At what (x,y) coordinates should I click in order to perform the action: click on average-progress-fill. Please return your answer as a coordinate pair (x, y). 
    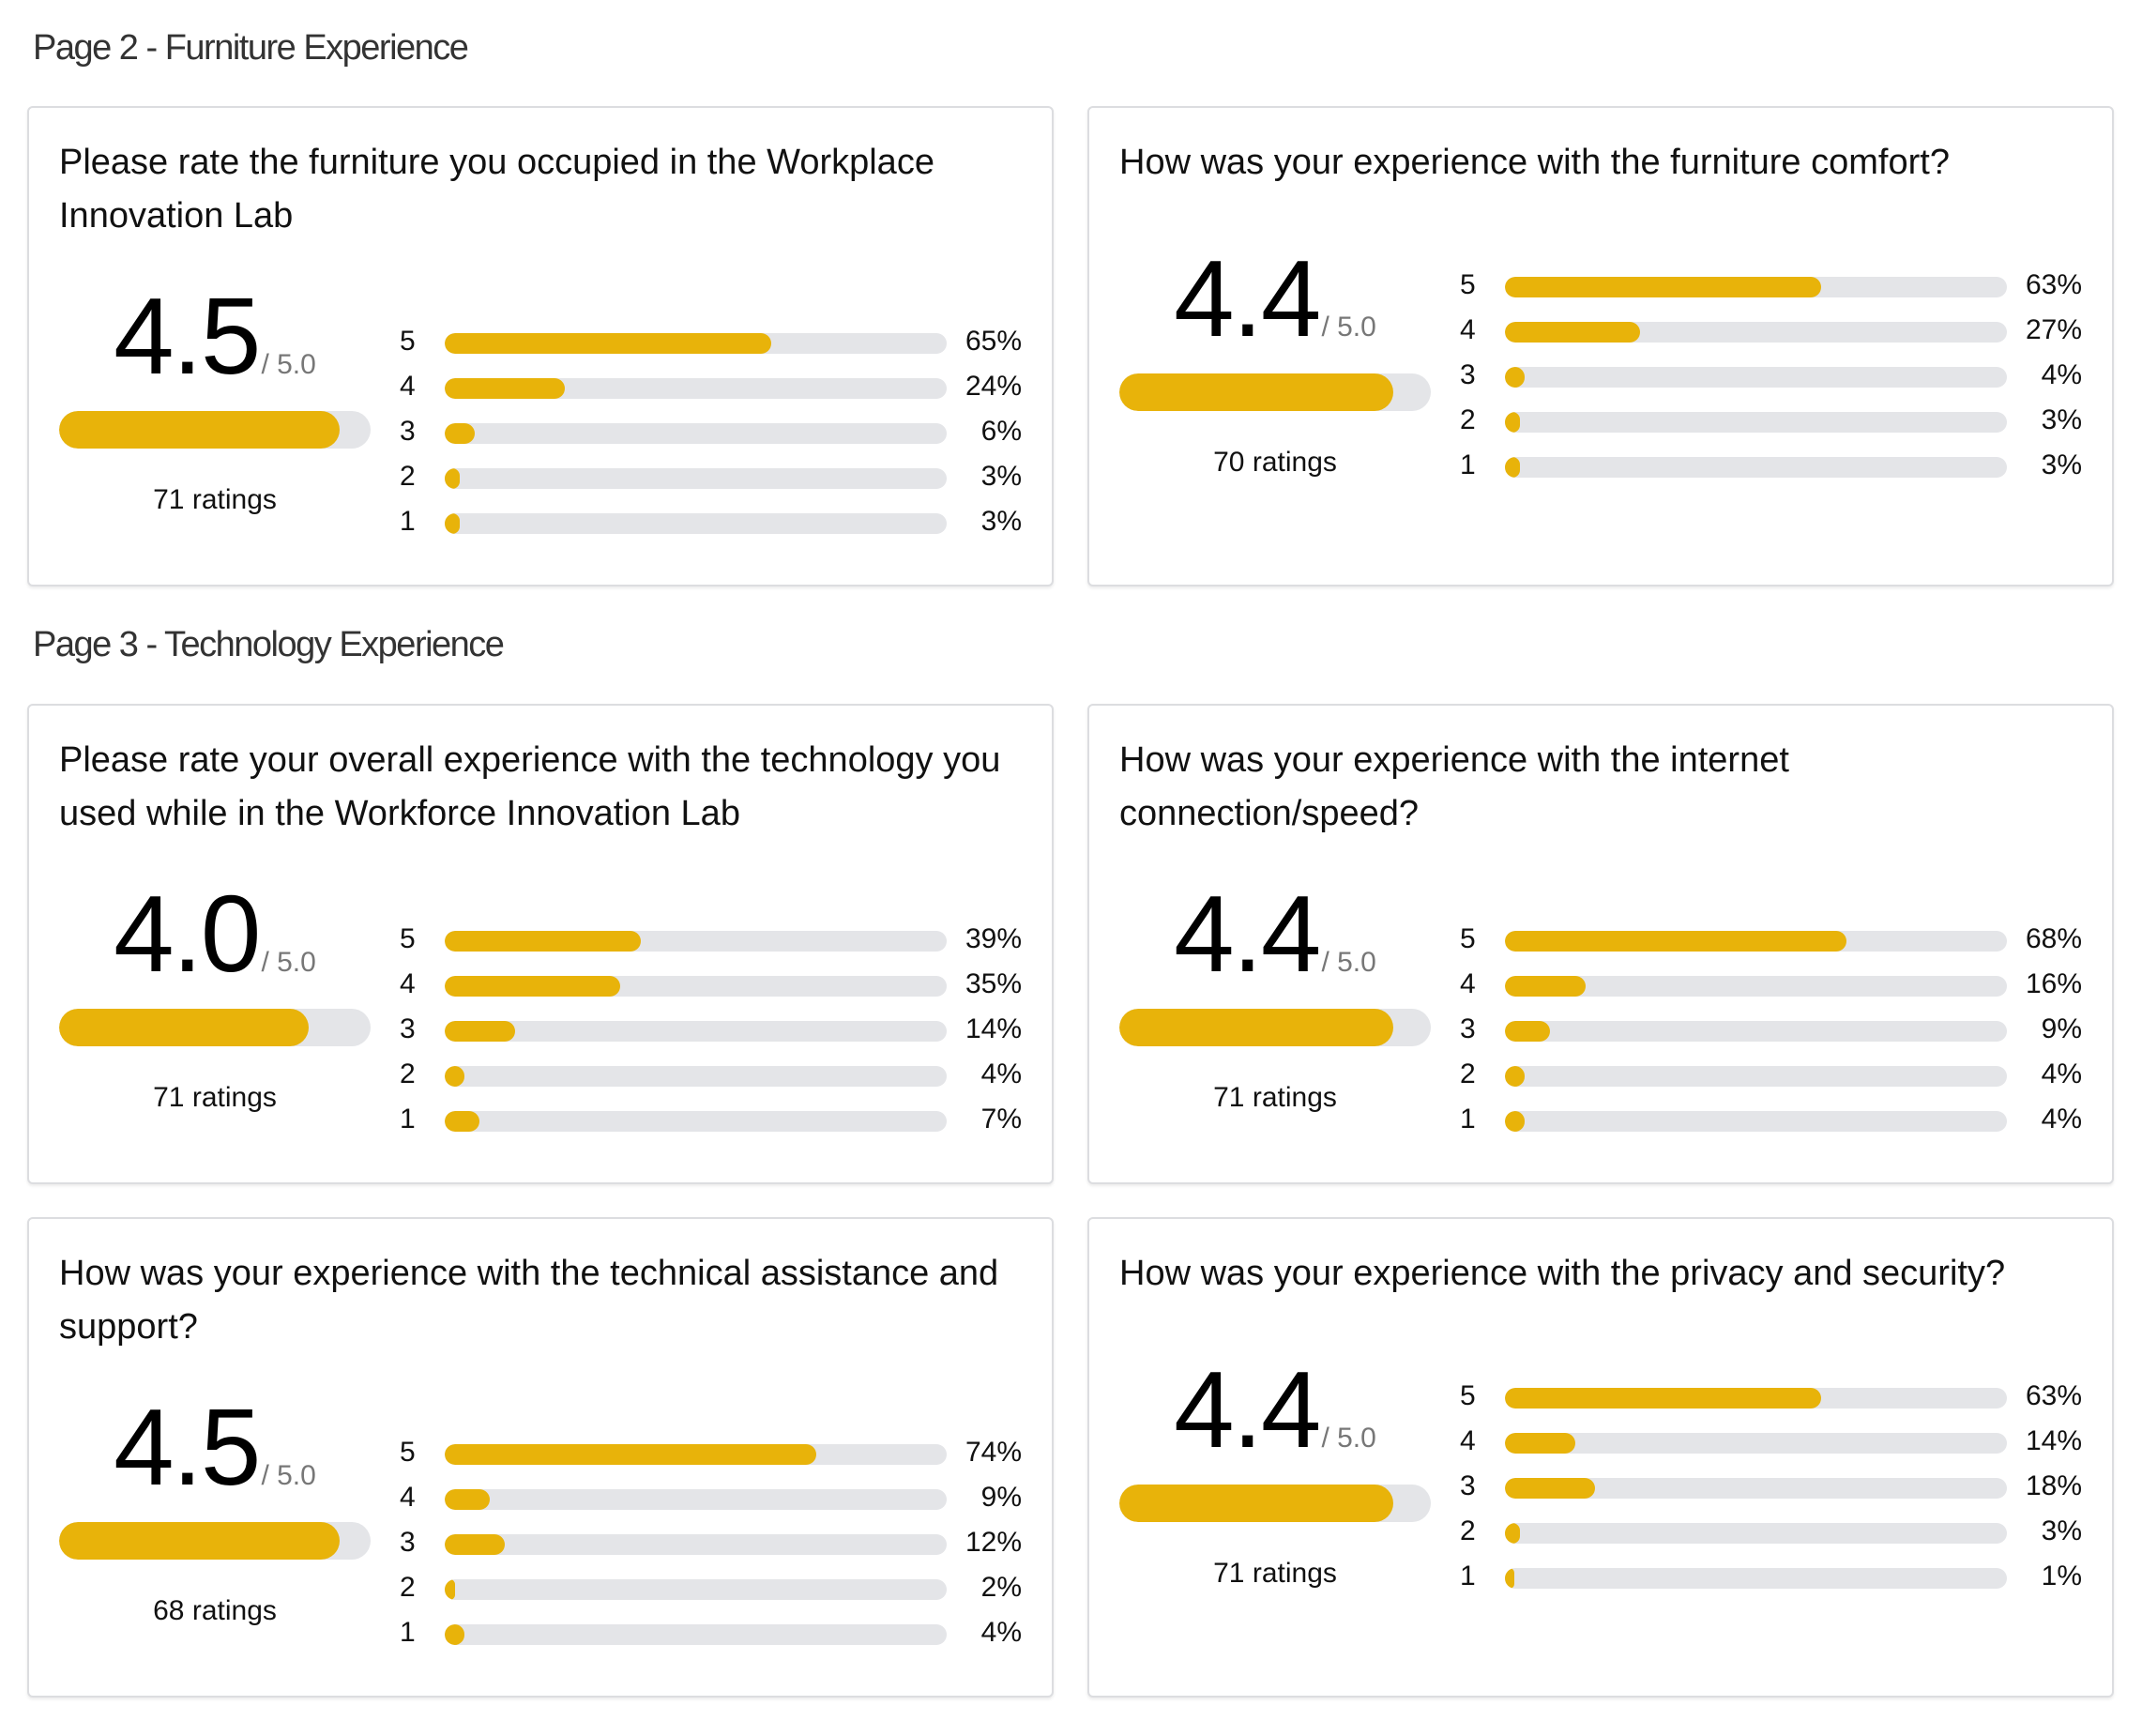
    Looking at the image, I should click on (184, 1027).